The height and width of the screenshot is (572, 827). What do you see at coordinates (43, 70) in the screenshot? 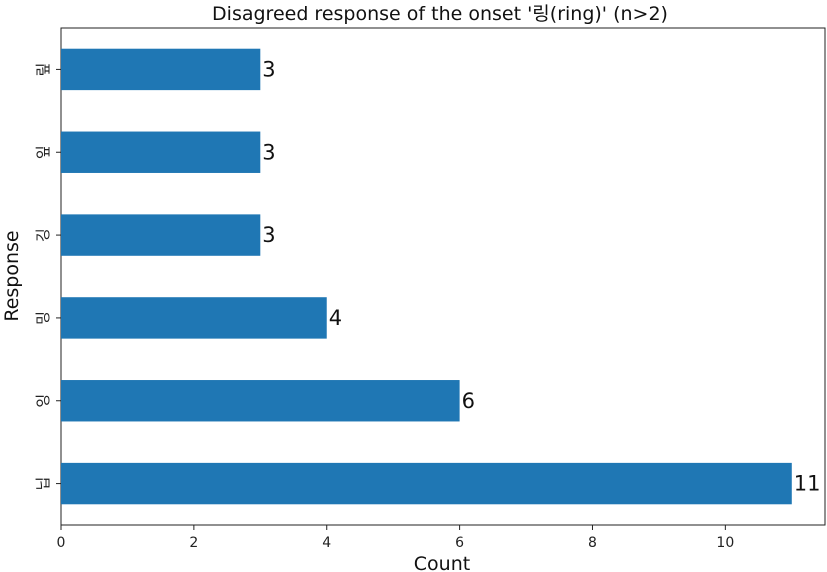
I see `y-tick-label: 맆` at bounding box center [43, 70].